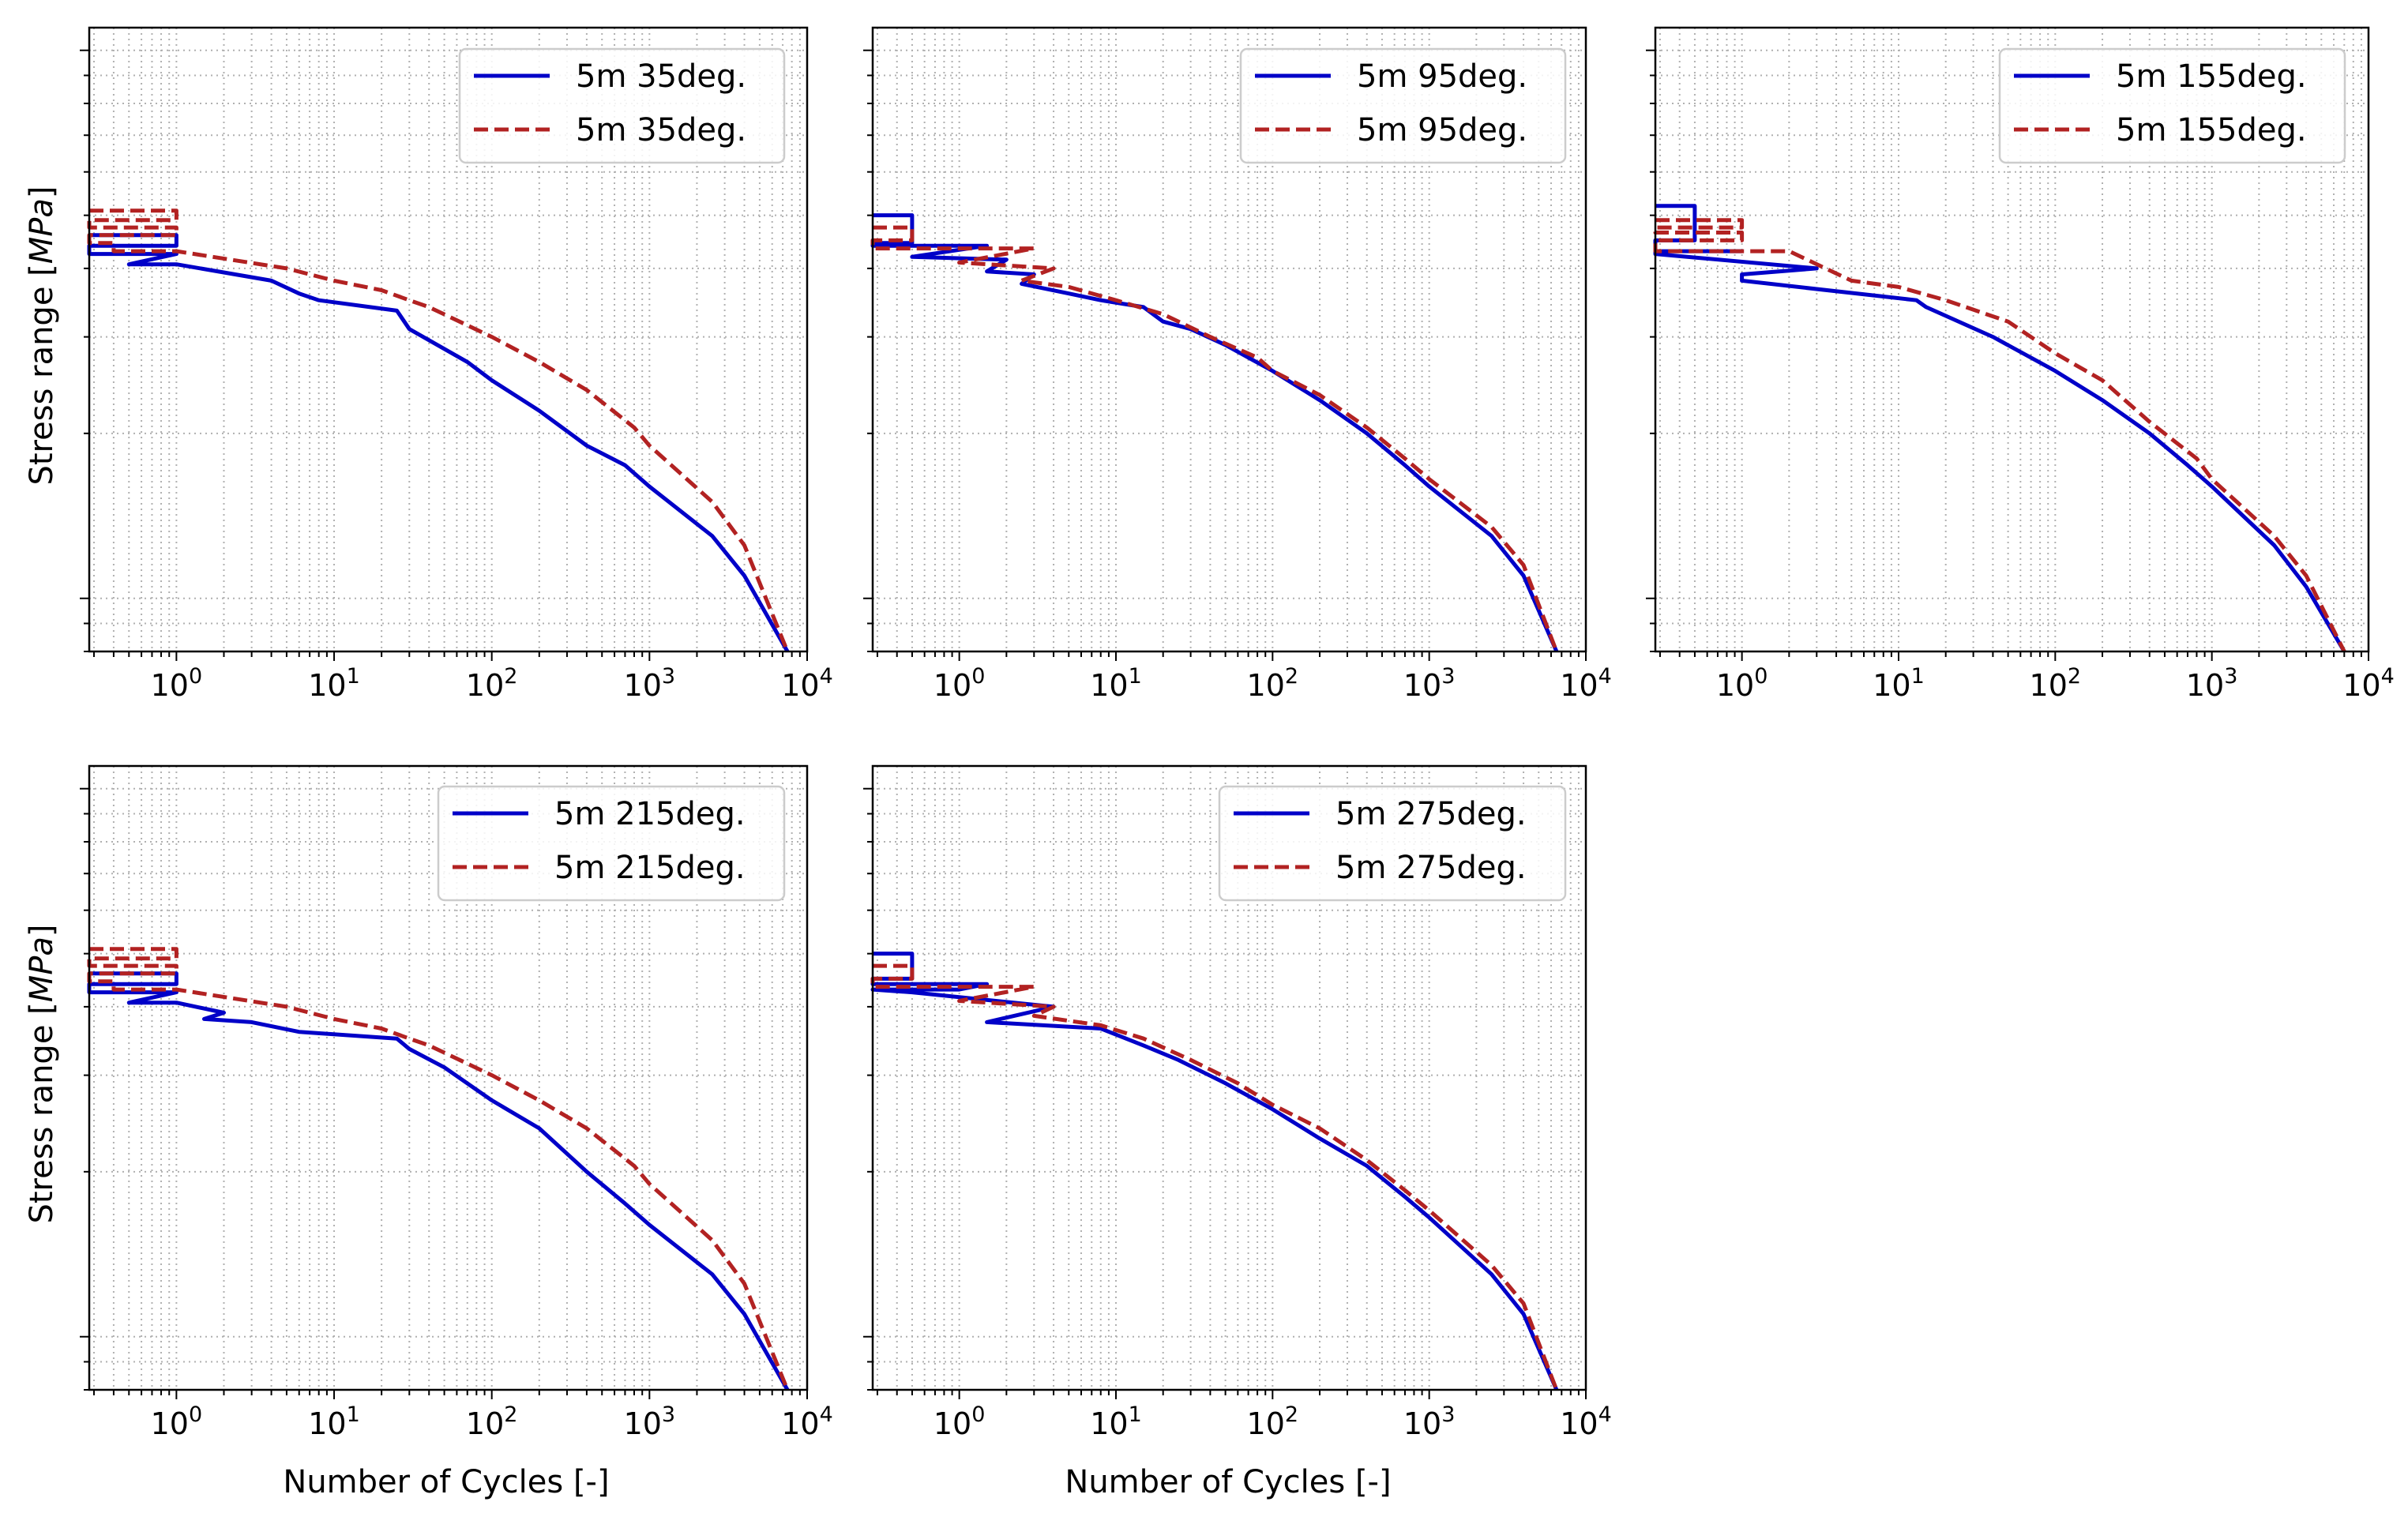  What do you see at coordinates (650, 868) in the screenshot?
I see `panel-4-legend-dashed-label: 5m 215deg.` at bounding box center [650, 868].